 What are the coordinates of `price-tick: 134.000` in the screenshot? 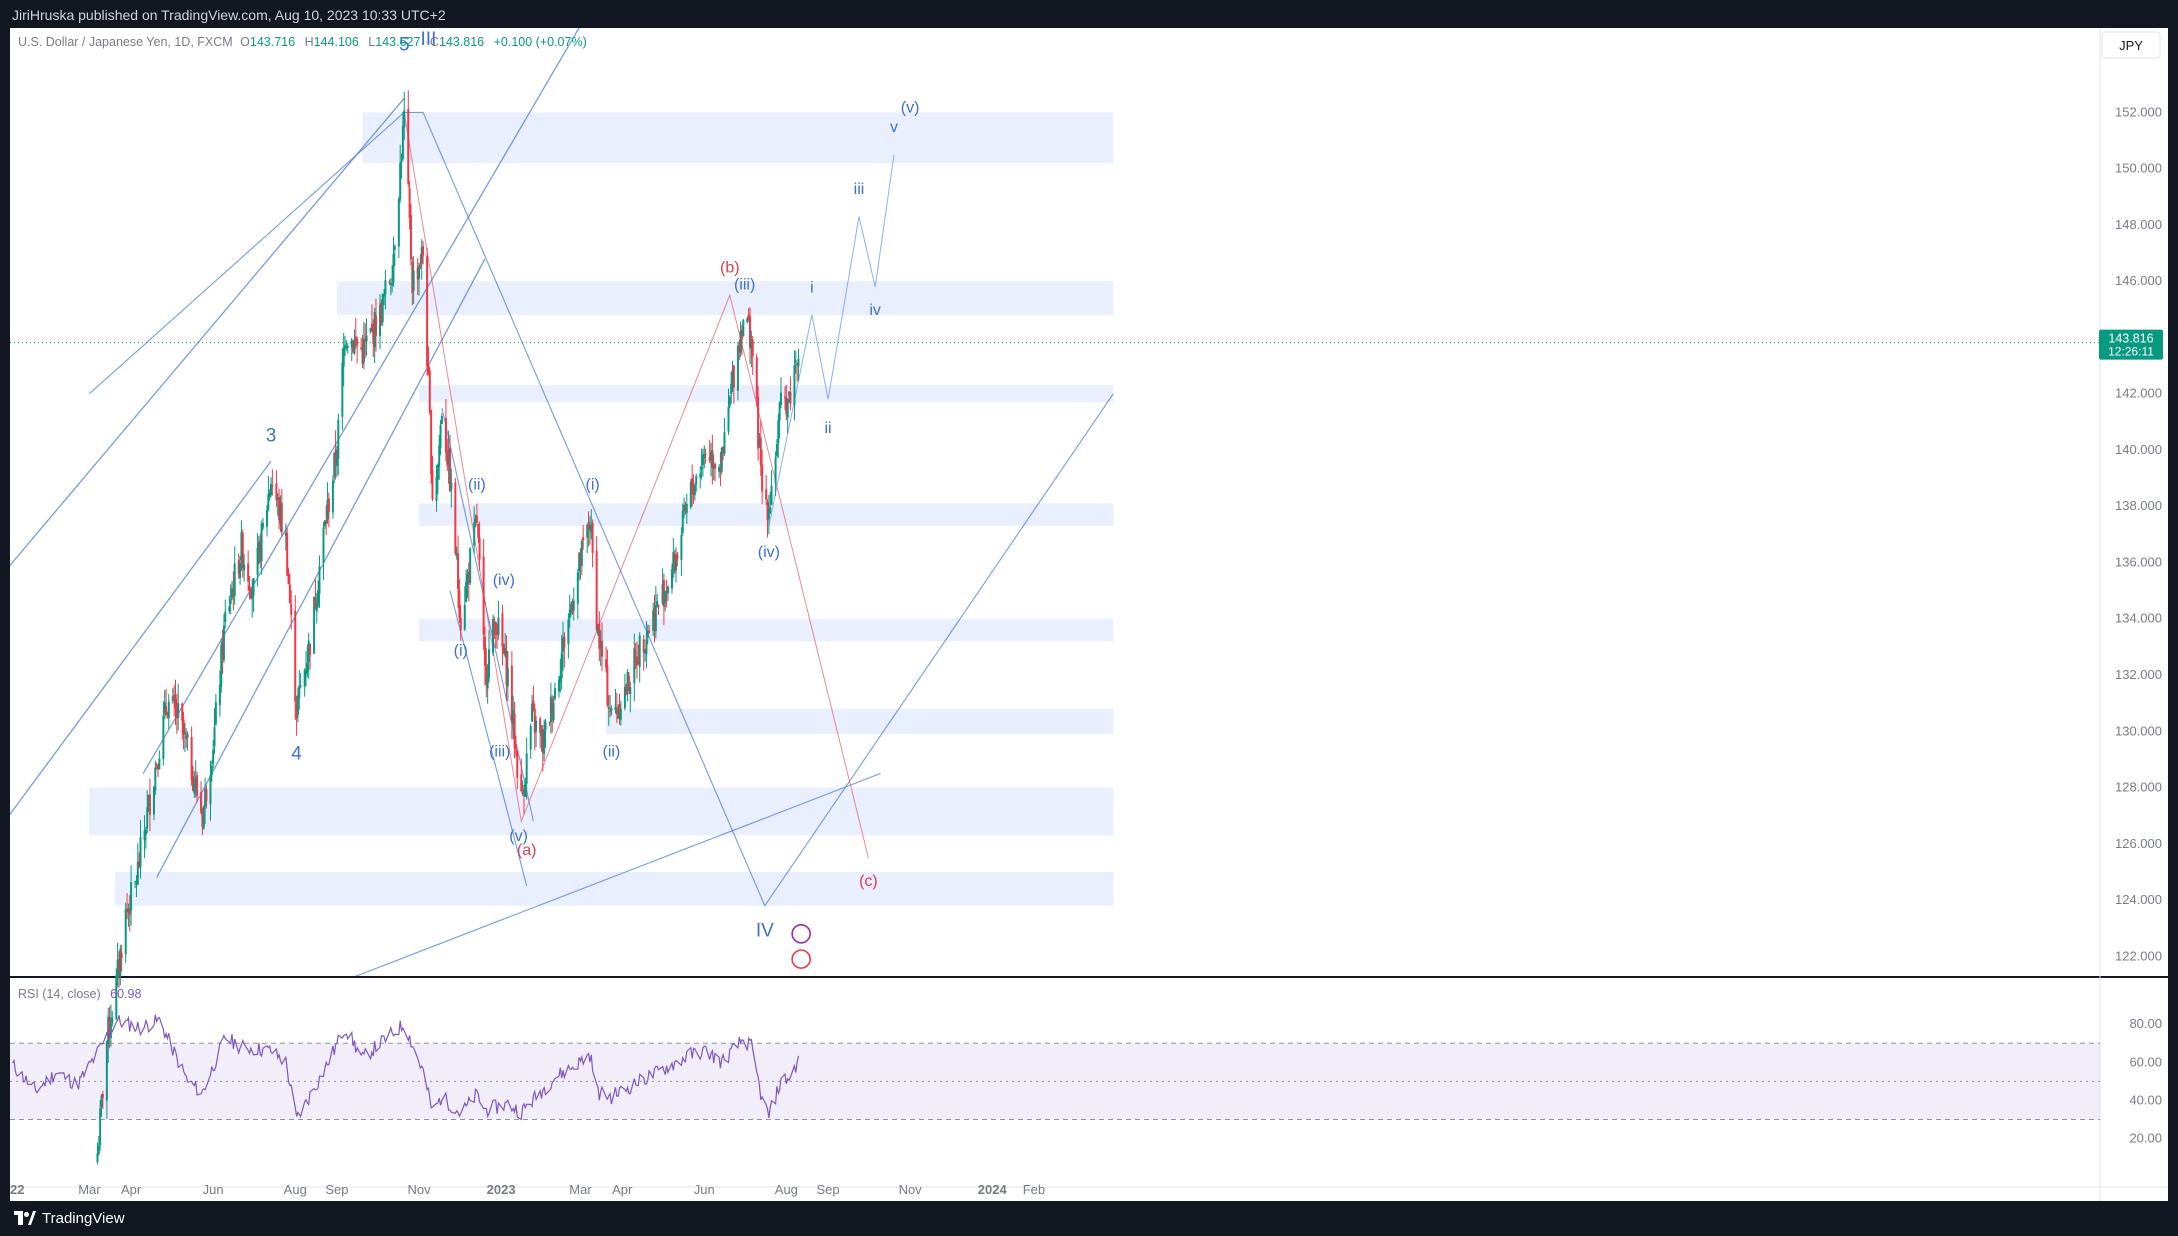 It's located at (2138, 618).